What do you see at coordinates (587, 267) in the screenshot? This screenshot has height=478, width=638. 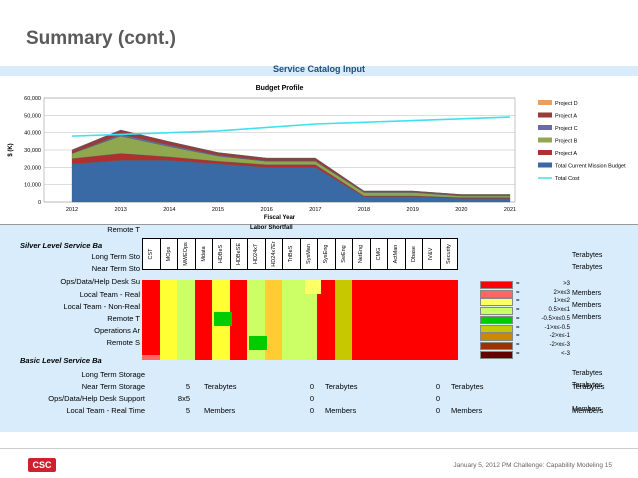 I see `unit-label: Terabytes` at bounding box center [587, 267].